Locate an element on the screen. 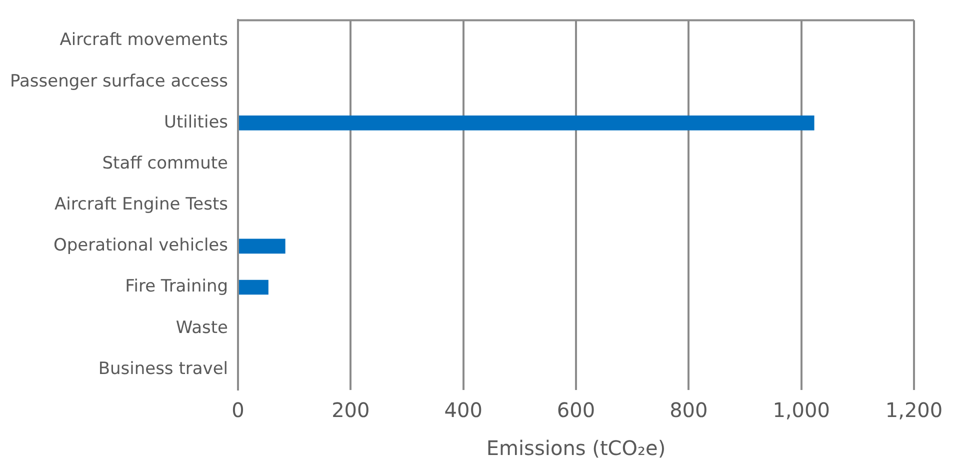  x-tick-label: 1,000 is located at coordinates (801, 410).